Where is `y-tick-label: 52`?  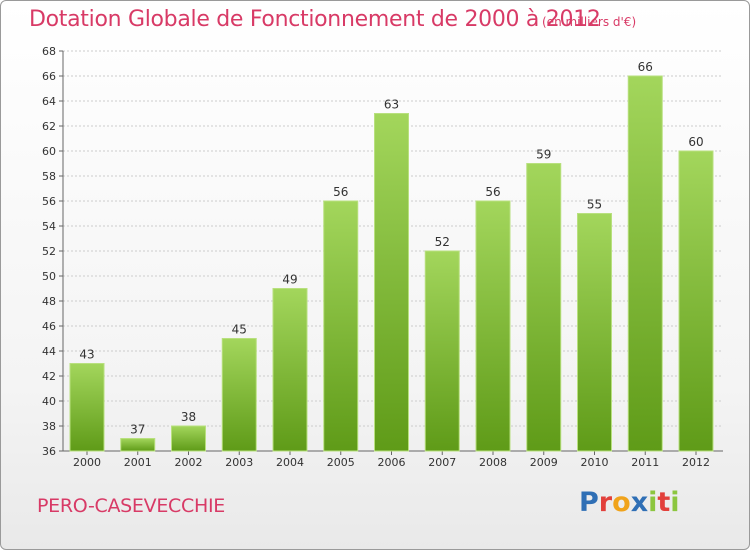 y-tick-label: 52 is located at coordinates (49, 251).